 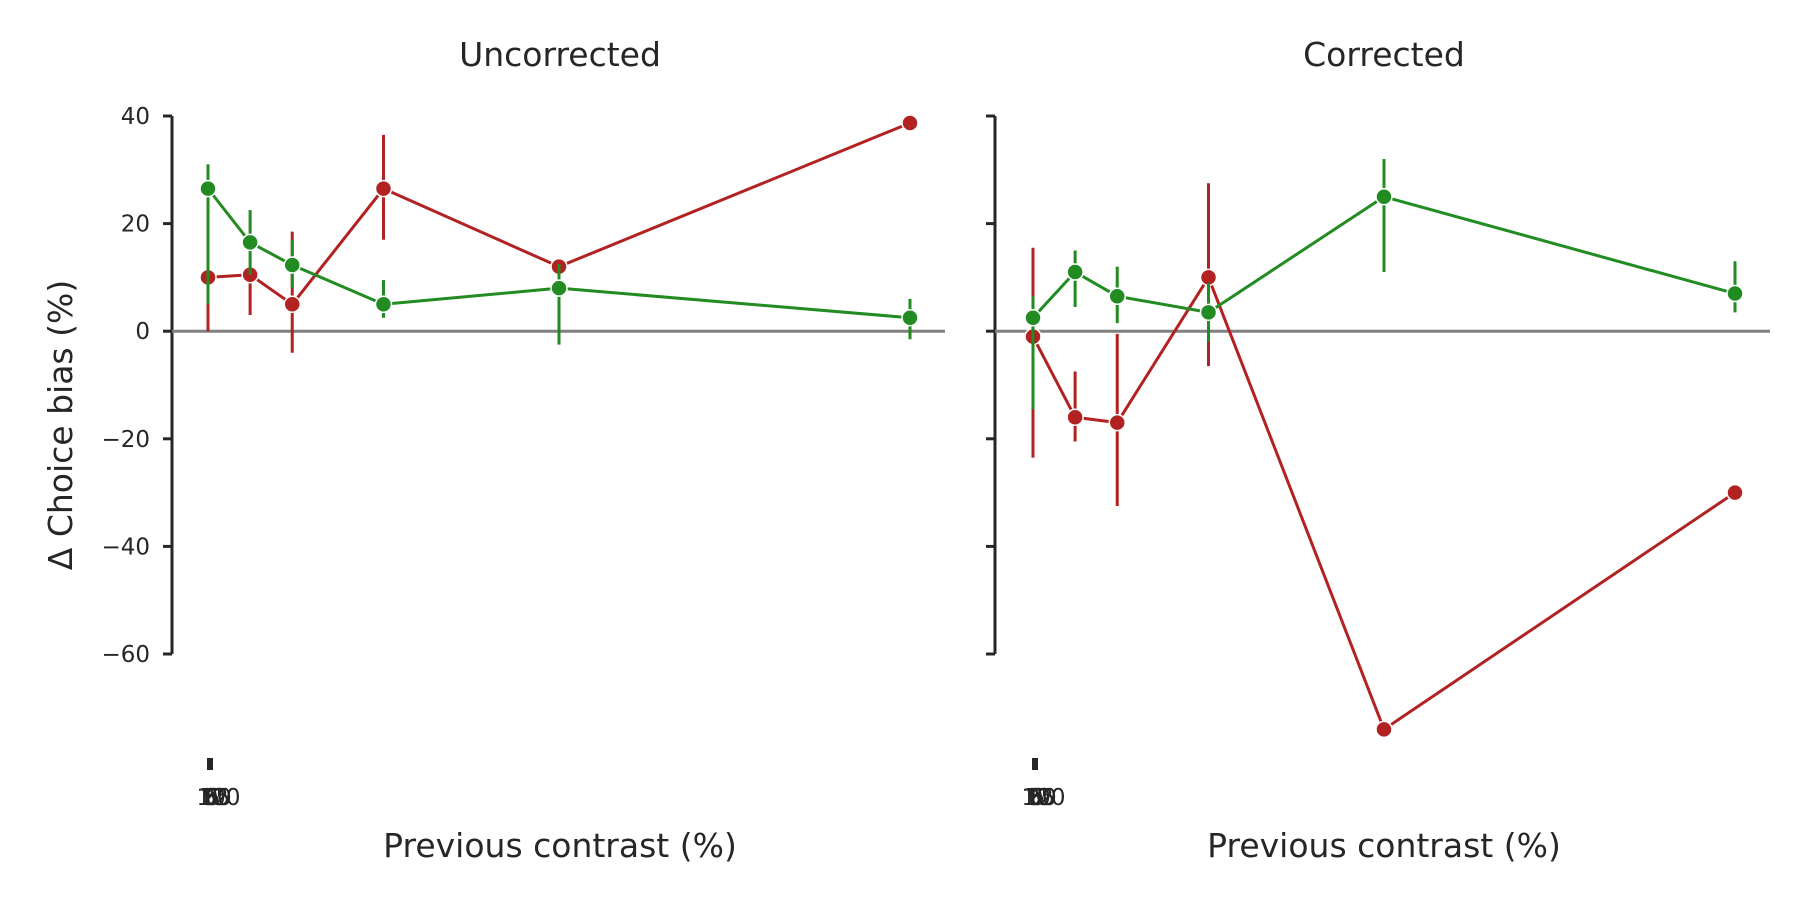 What do you see at coordinates (125, 547) in the screenshot?
I see `y-tick-label: −40` at bounding box center [125, 547].